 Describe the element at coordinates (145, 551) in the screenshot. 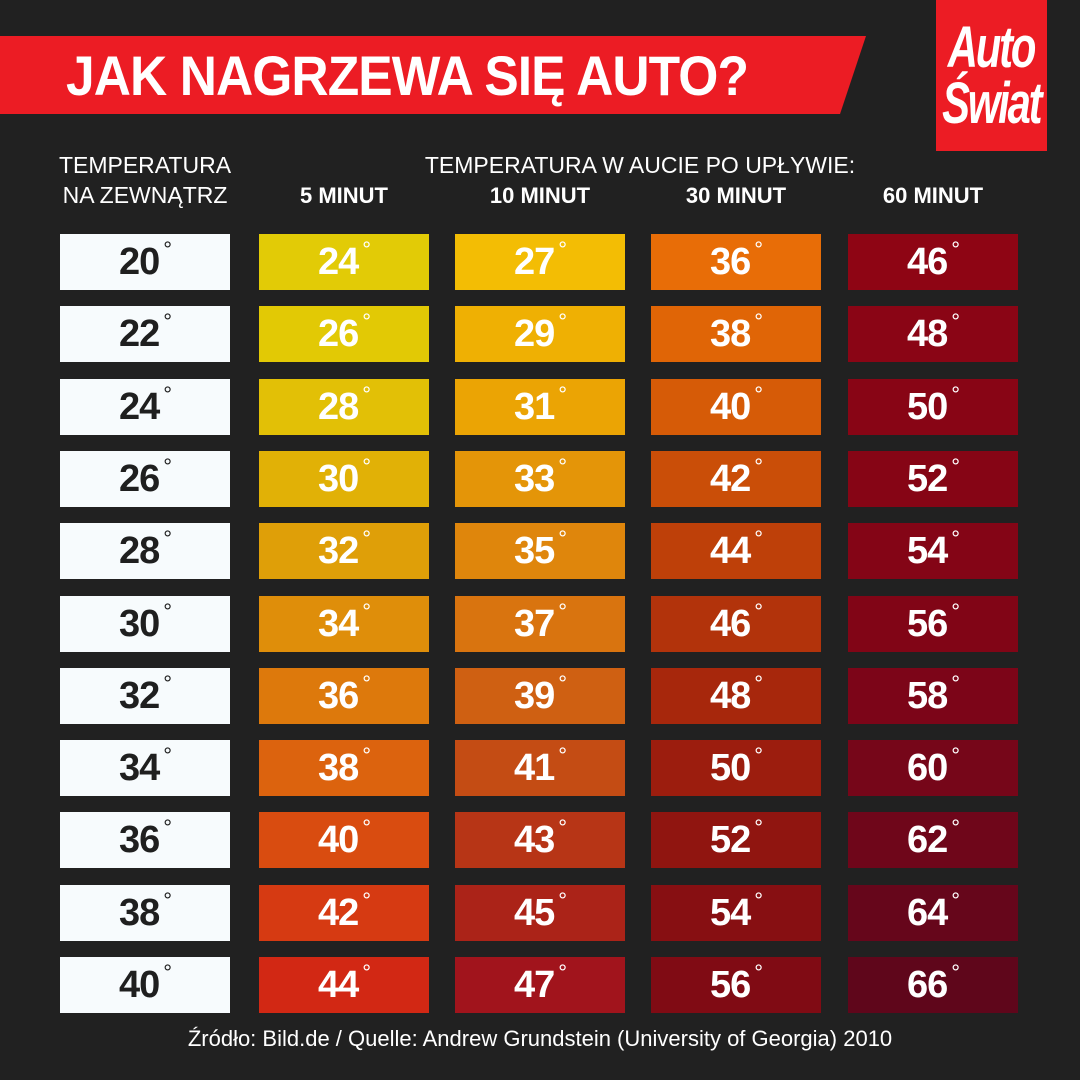

I see `outside-temperature-cell: 28 °` at that location.